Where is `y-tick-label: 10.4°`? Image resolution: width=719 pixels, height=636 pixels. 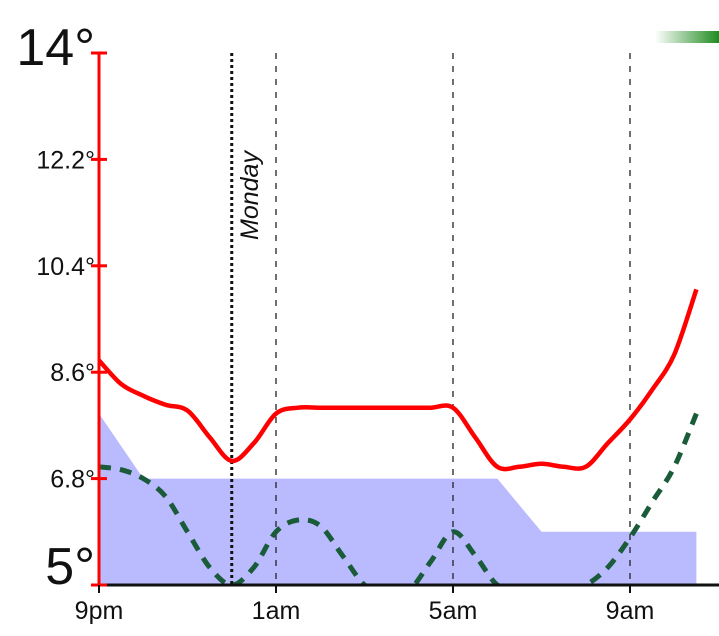
y-tick-label: 10.4° is located at coordinates (65, 267).